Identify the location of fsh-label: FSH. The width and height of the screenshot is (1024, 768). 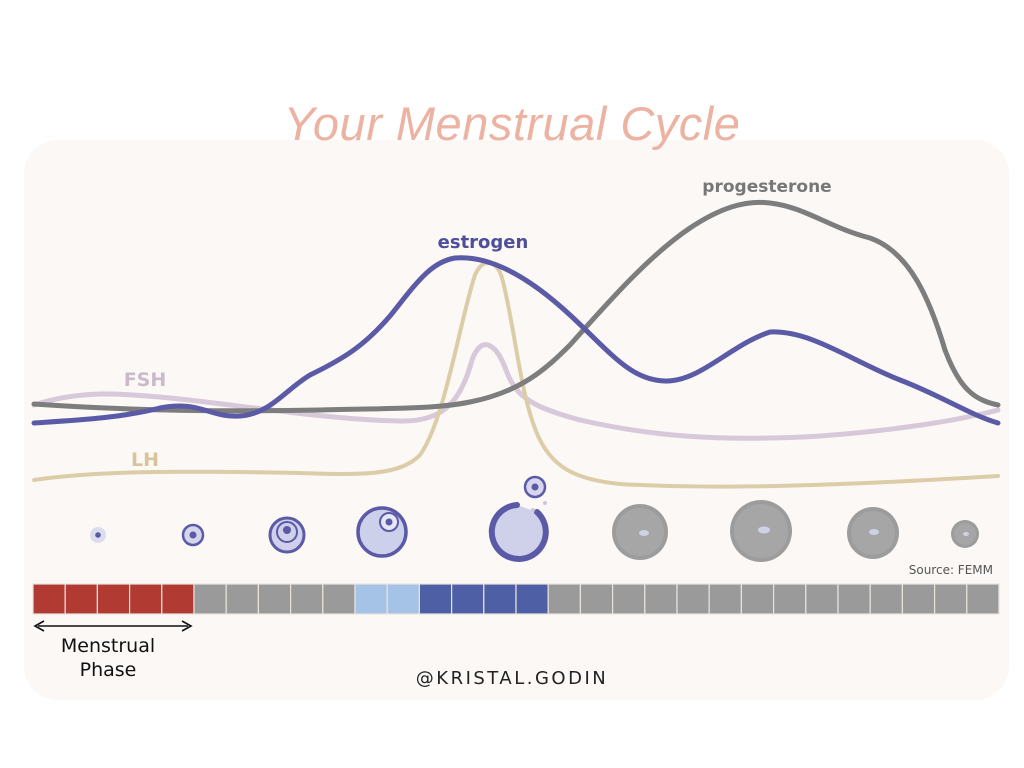
(145, 380).